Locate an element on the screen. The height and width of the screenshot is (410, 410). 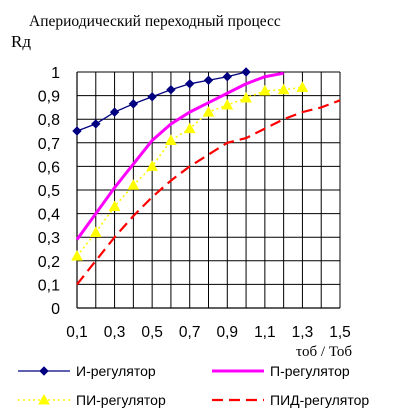
y-tick-label: 0,2 is located at coordinates (49, 262).